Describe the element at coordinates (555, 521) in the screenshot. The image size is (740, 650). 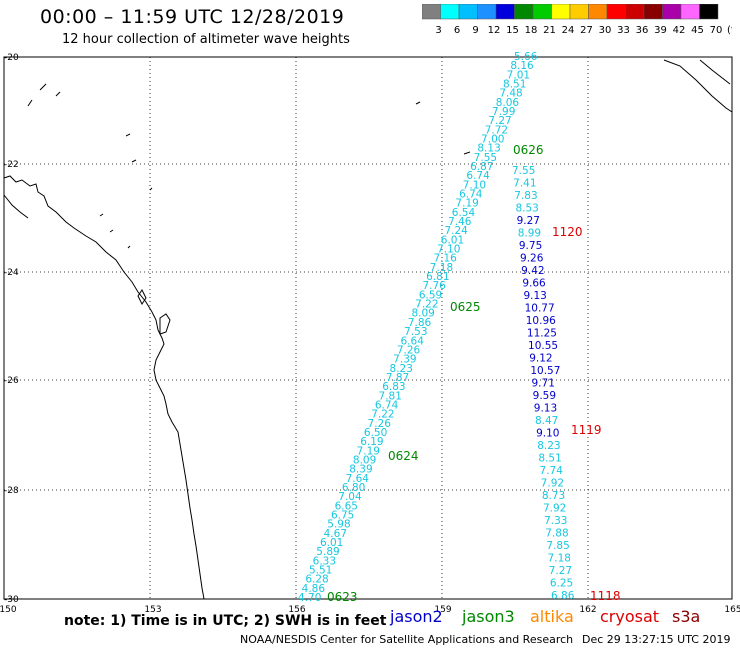
I see `swh-value: 7.33` at that location.